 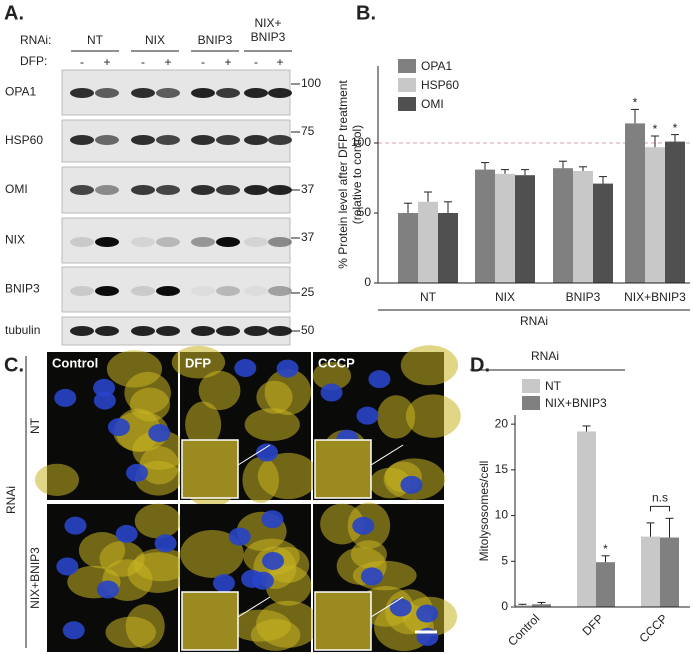 I want to click on y-tick-label: 20, so click(x=502, y=423).